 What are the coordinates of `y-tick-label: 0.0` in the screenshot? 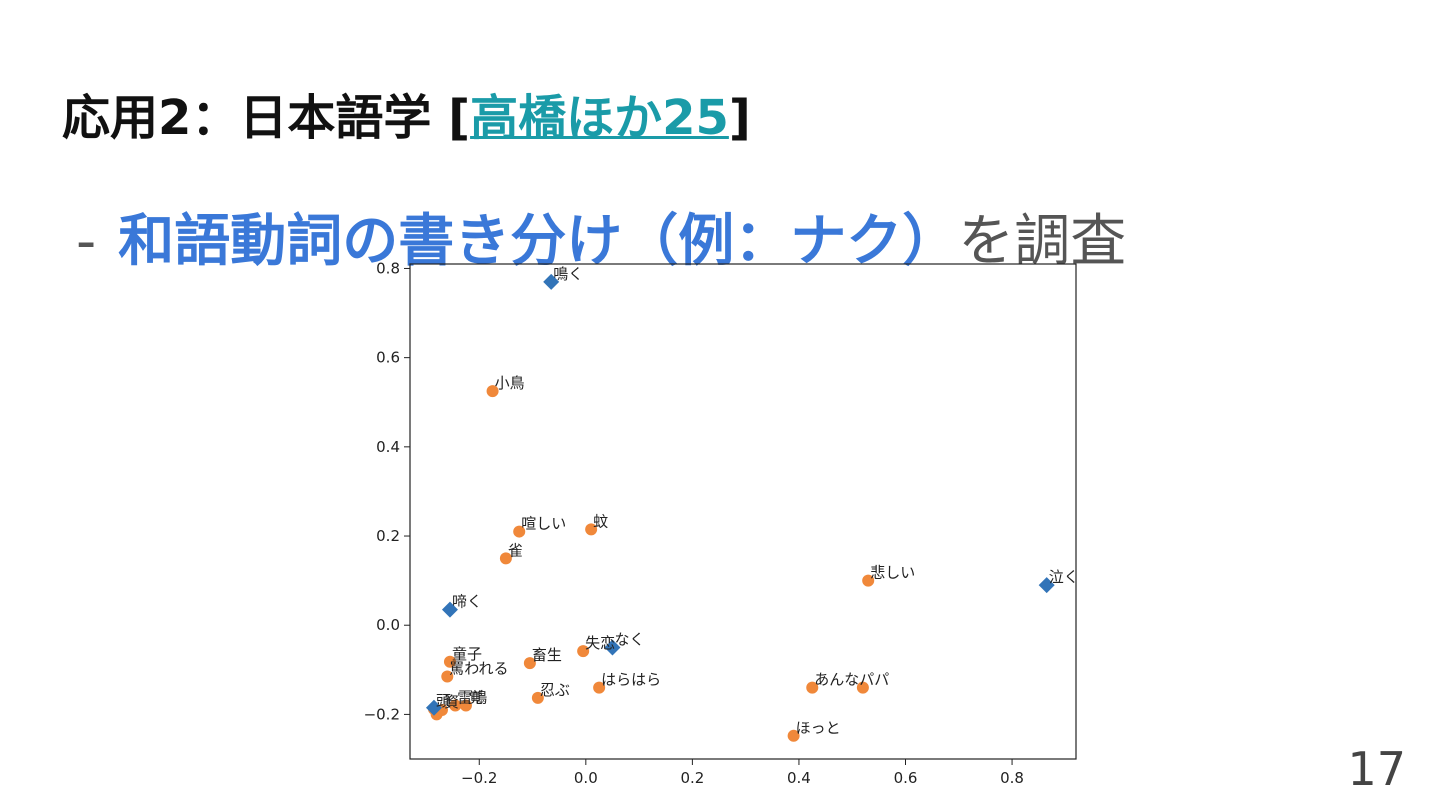 It's located at (388, 625).